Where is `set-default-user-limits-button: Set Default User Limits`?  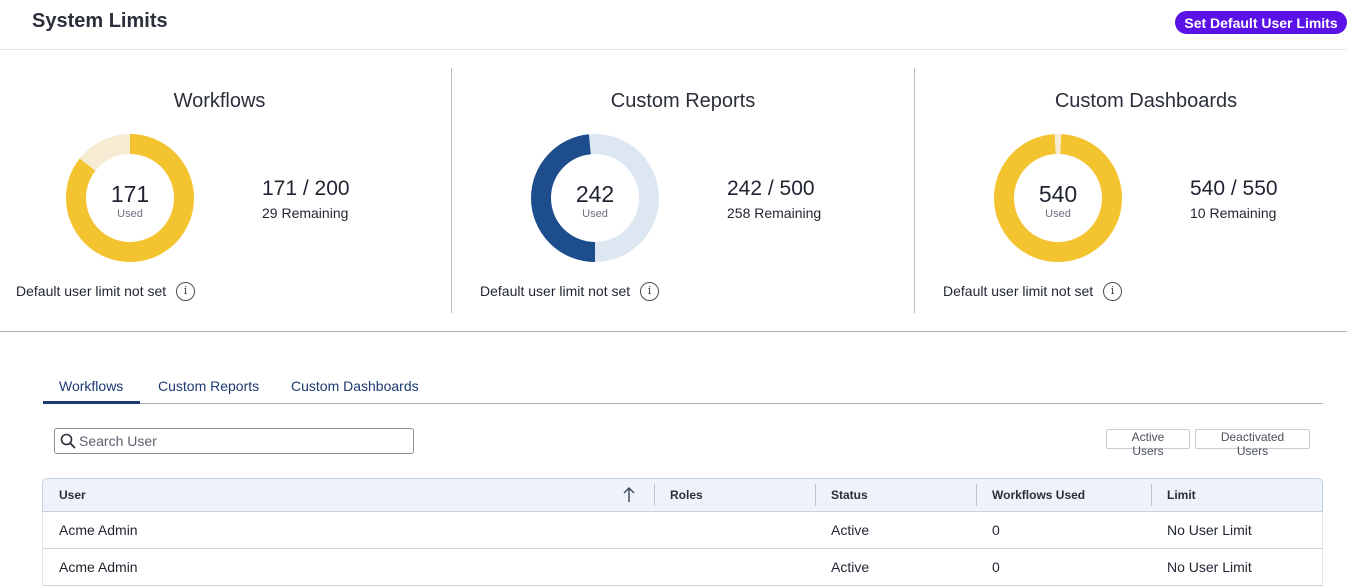 set-default-user-limits-button: Set Default User Limits is located at coordinates (1261, 22).